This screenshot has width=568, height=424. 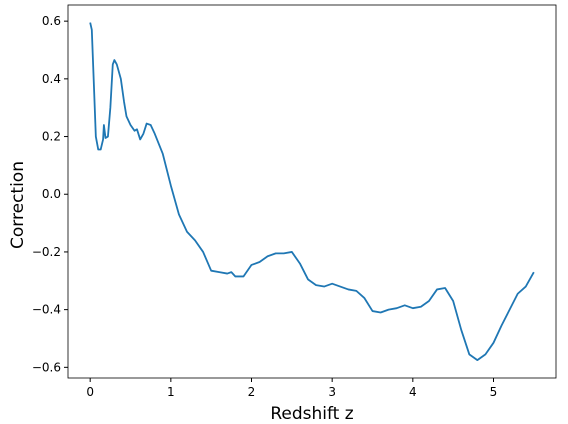 What do you see at coordinates (18, 205) in the screenshot?
I see `y-axis-label: Correction` at bounding box center [18, 205].